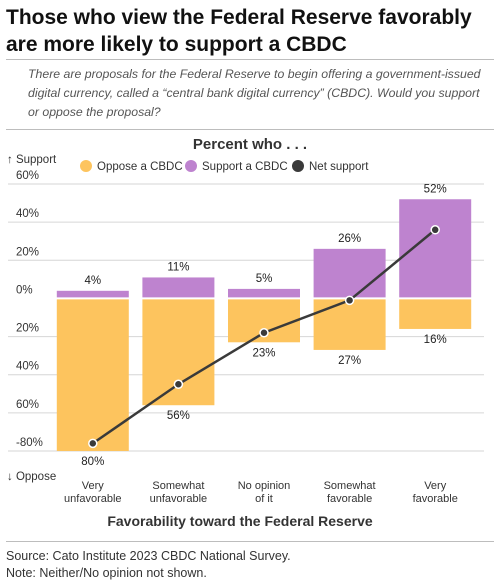  What do you see at coordinates (31, 477) in the screenshot?
I see `y-axis-oppose-label: ↓ Oppose` at bounding box center [31, 477].